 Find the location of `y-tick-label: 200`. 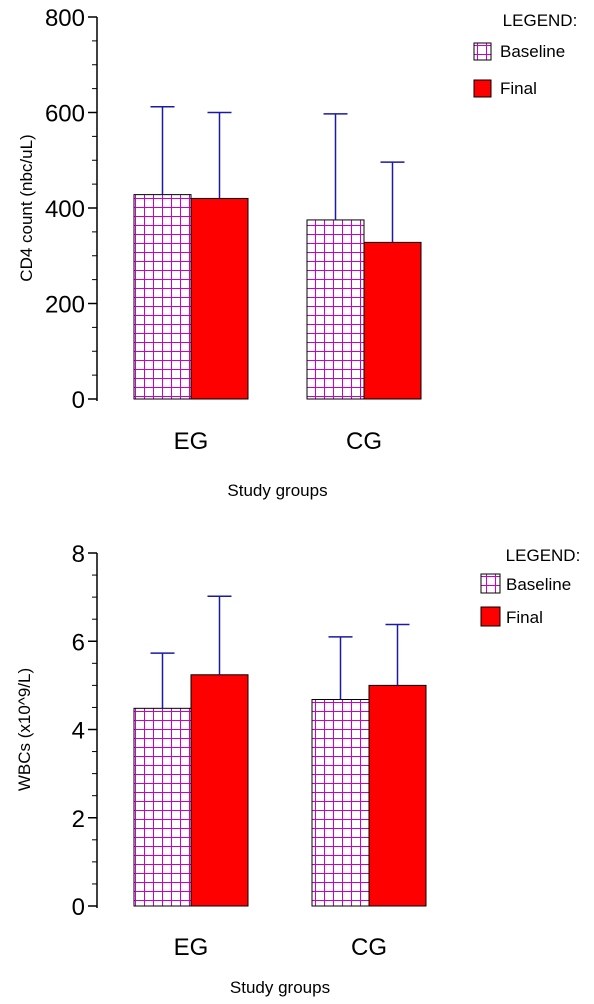

y-tick-label: 200 is located at coordinates (65, 305).